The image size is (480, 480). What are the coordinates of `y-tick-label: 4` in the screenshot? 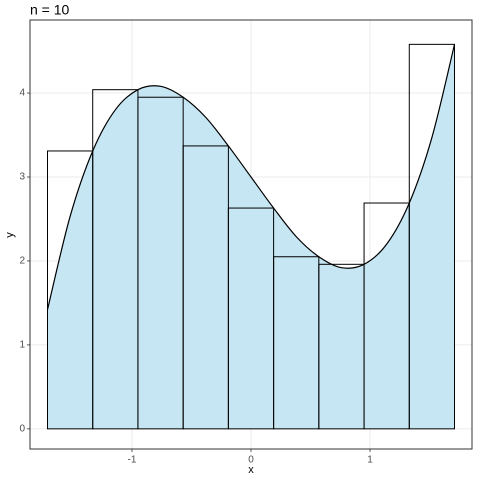 It's located at (22, 93).